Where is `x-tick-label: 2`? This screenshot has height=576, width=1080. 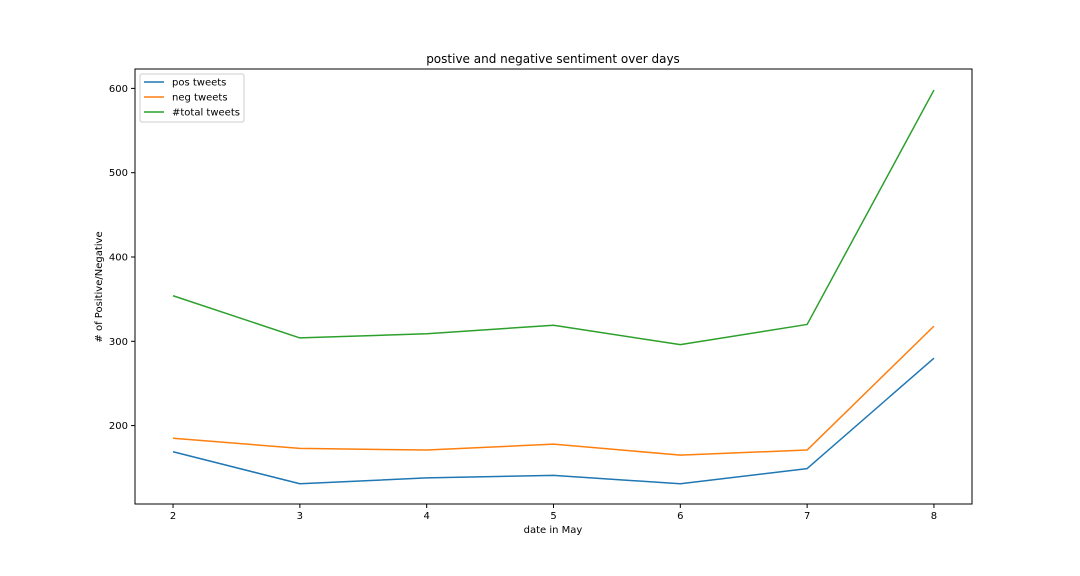 x-tick-label: 2 is located at coordinates (173, 516).